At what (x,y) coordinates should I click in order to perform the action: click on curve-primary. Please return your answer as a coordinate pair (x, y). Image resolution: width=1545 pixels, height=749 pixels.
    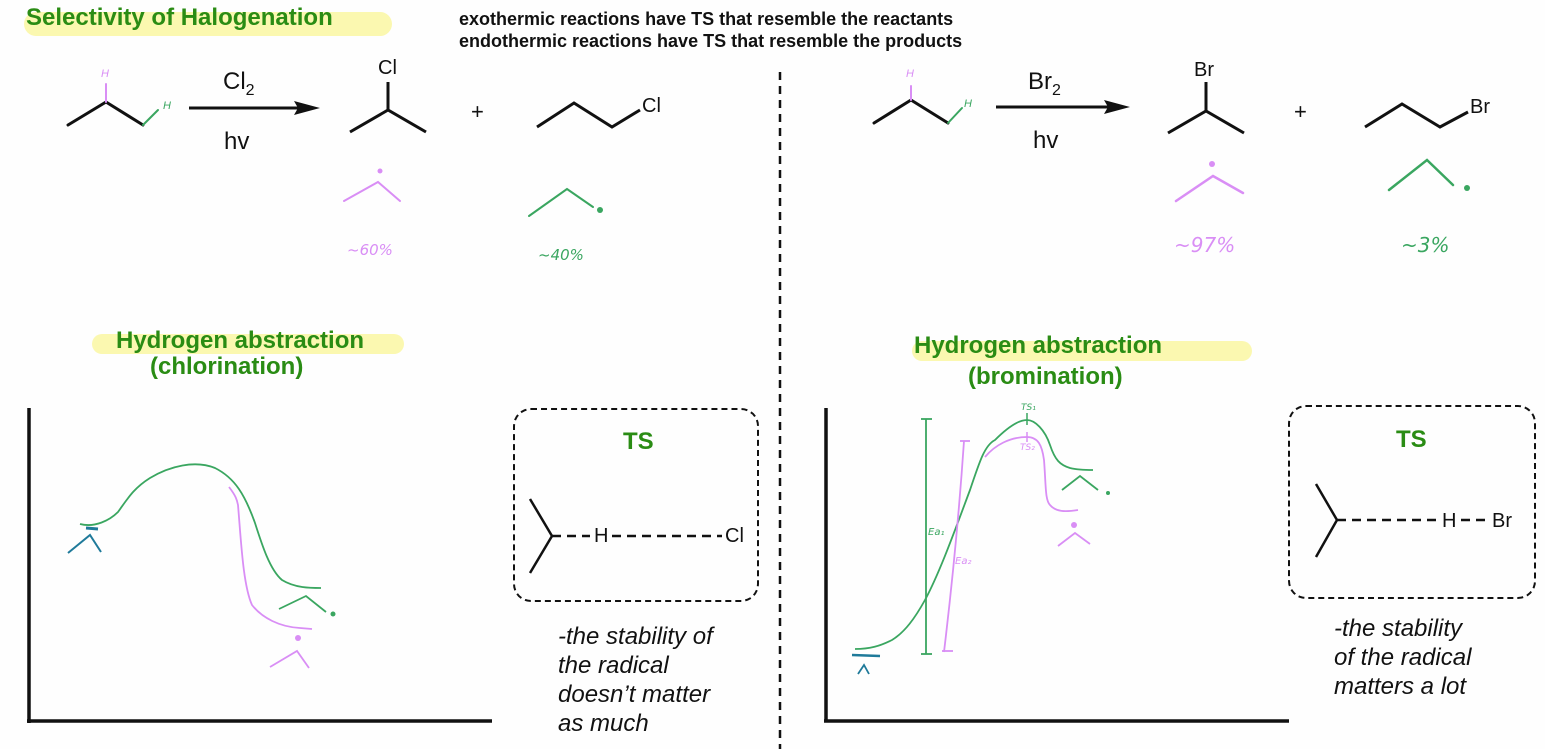
    Looking at the image, I should click on (200, 526).